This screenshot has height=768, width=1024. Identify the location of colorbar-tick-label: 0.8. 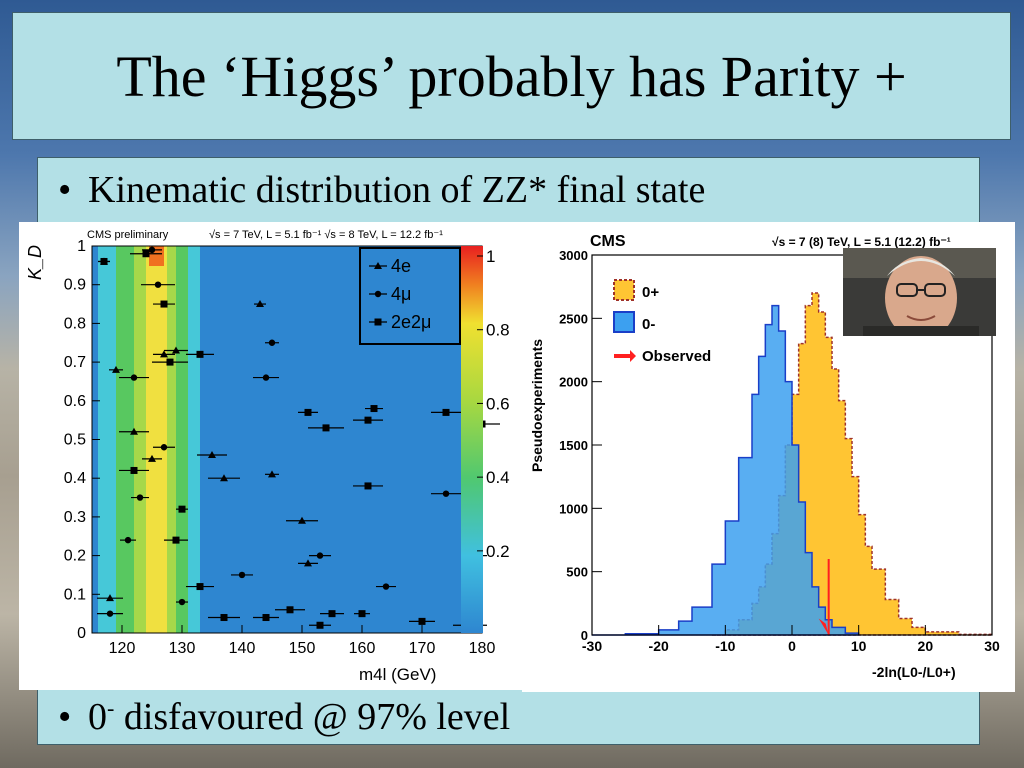
(498, 330).